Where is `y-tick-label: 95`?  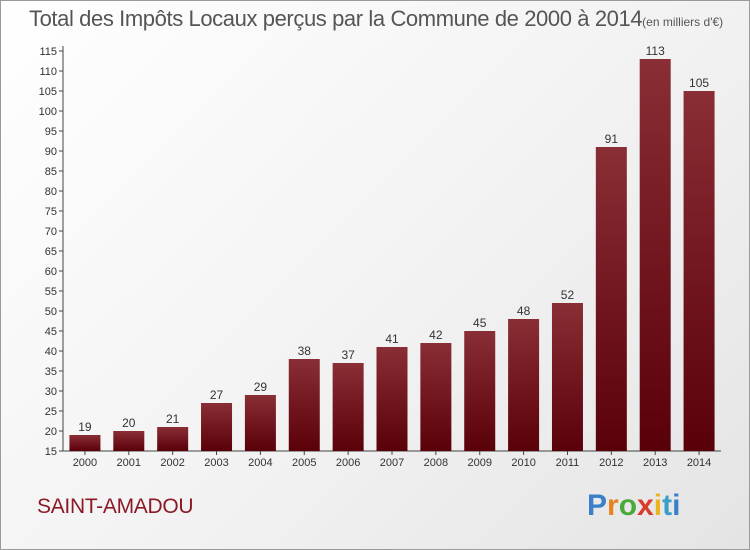
y-tick-label: 95 is located at coordinates (51, 132).